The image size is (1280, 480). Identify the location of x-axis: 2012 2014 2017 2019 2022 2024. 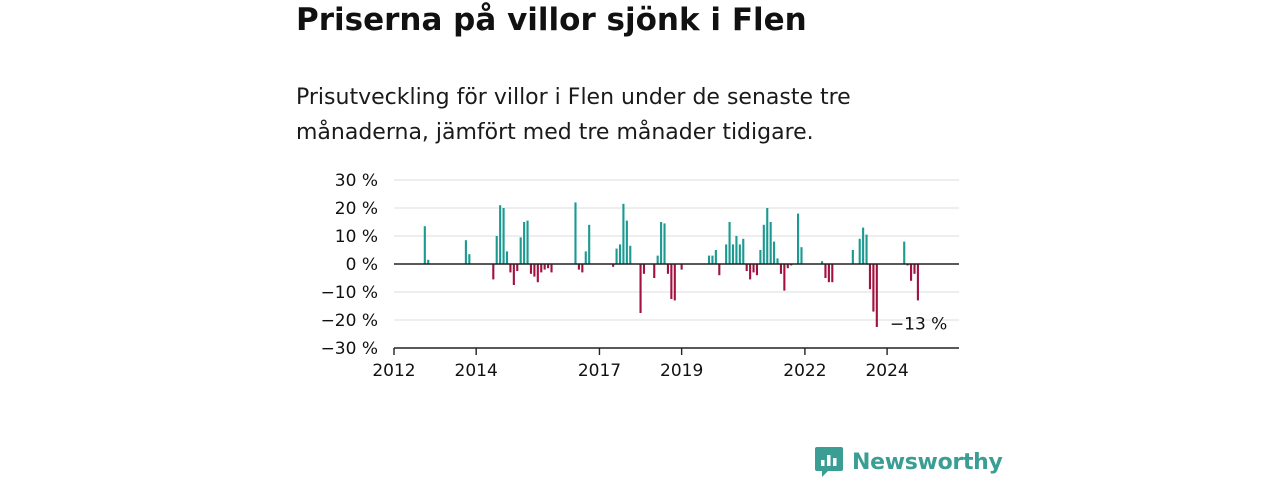
(665, 364).